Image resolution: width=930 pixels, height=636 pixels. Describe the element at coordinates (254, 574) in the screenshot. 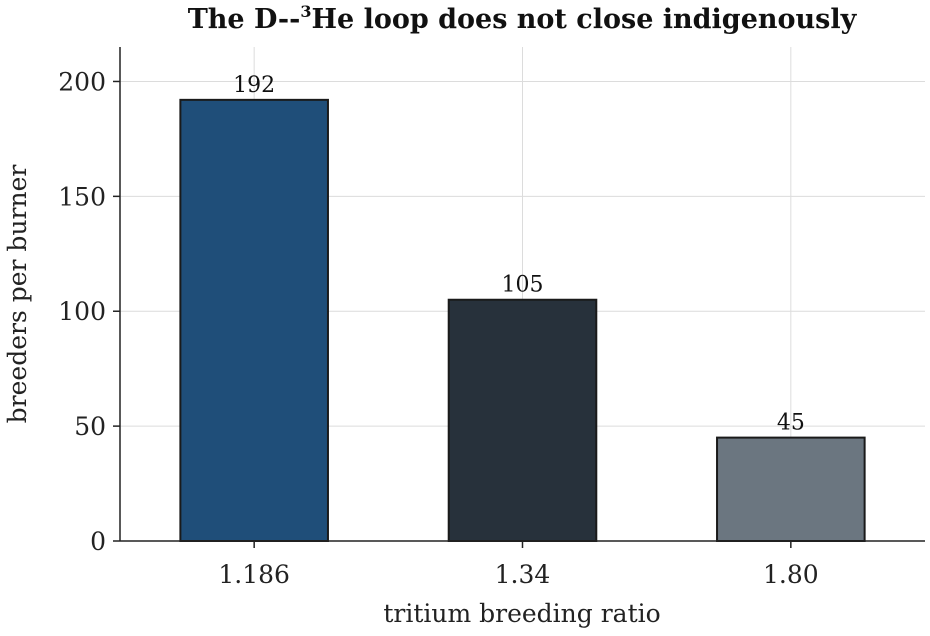

I see `x-tick-label: 1.186` at that location.